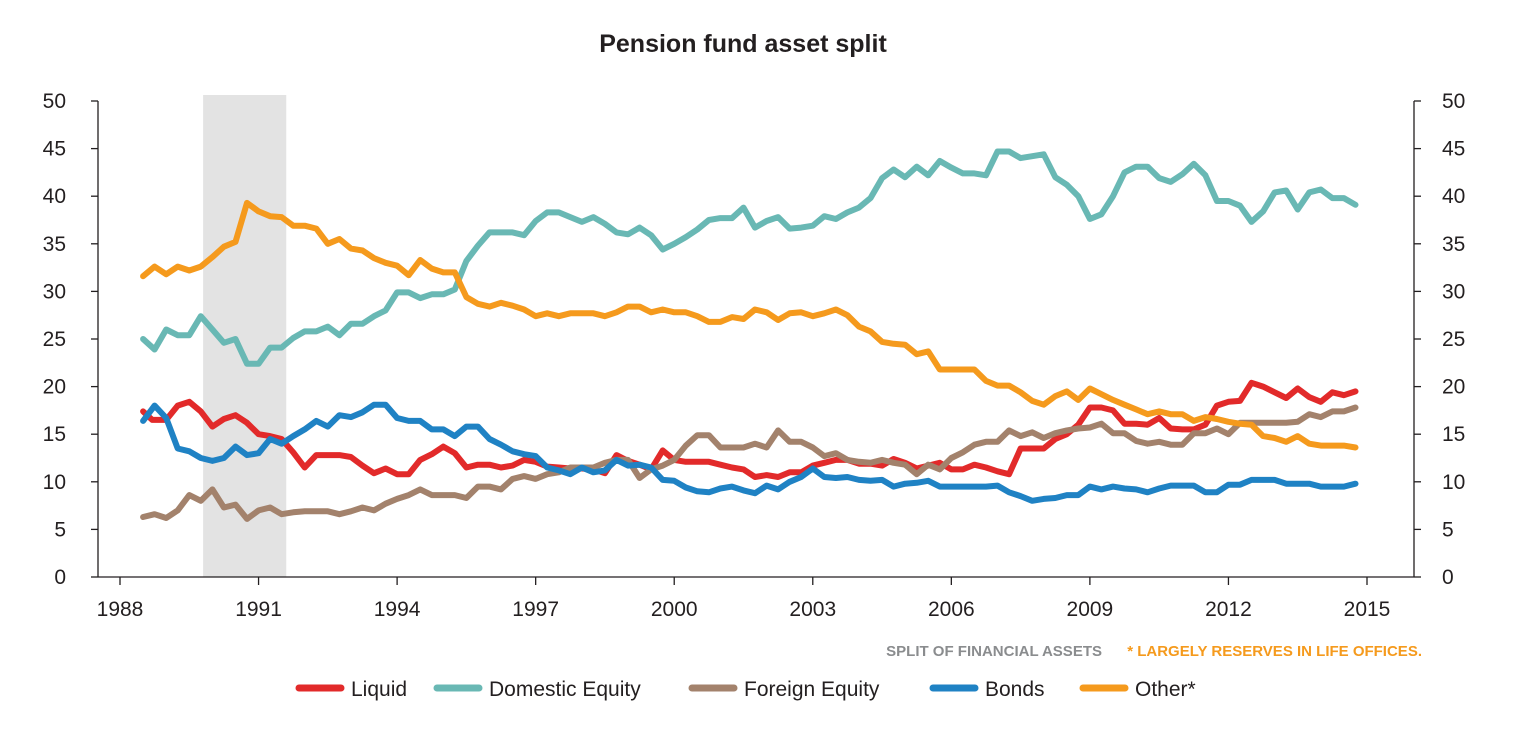 The height and width of the screenshot is (733, 1517). Describe the element at coordinates (1453, 291) in the screenshot. I see `y-tick-label-right-30: 30` at that location.